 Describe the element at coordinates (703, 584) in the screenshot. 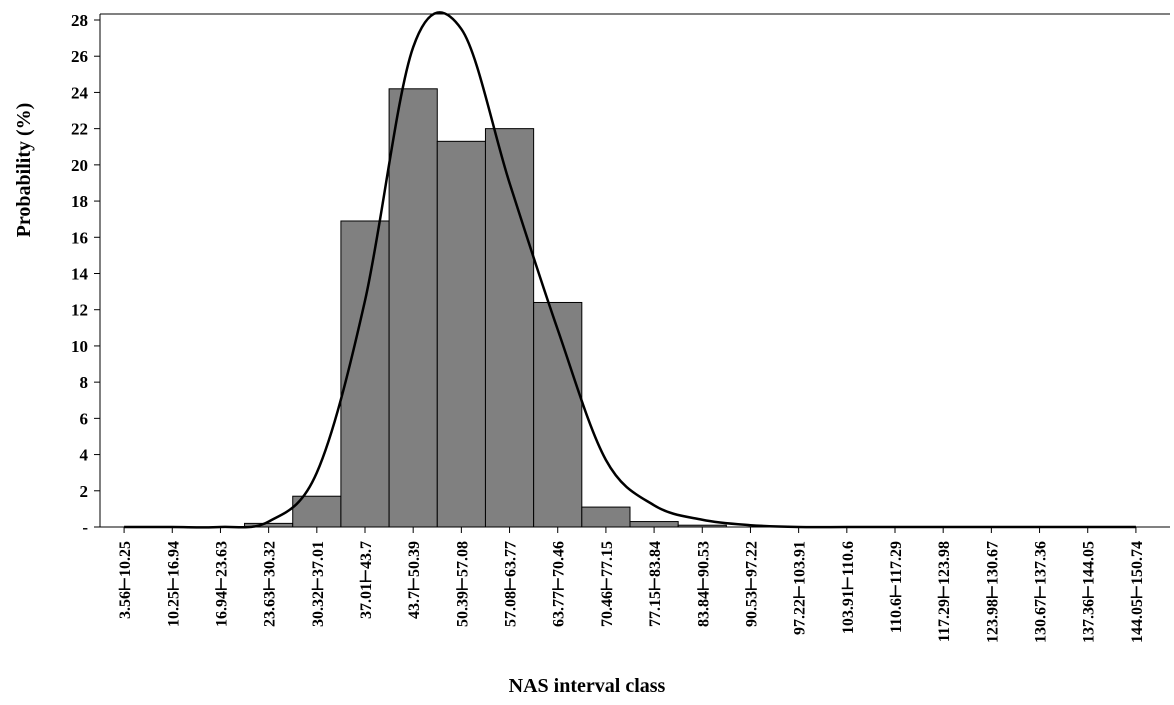

I see `x-tick-label: 83.84⊢90.53` at that location.